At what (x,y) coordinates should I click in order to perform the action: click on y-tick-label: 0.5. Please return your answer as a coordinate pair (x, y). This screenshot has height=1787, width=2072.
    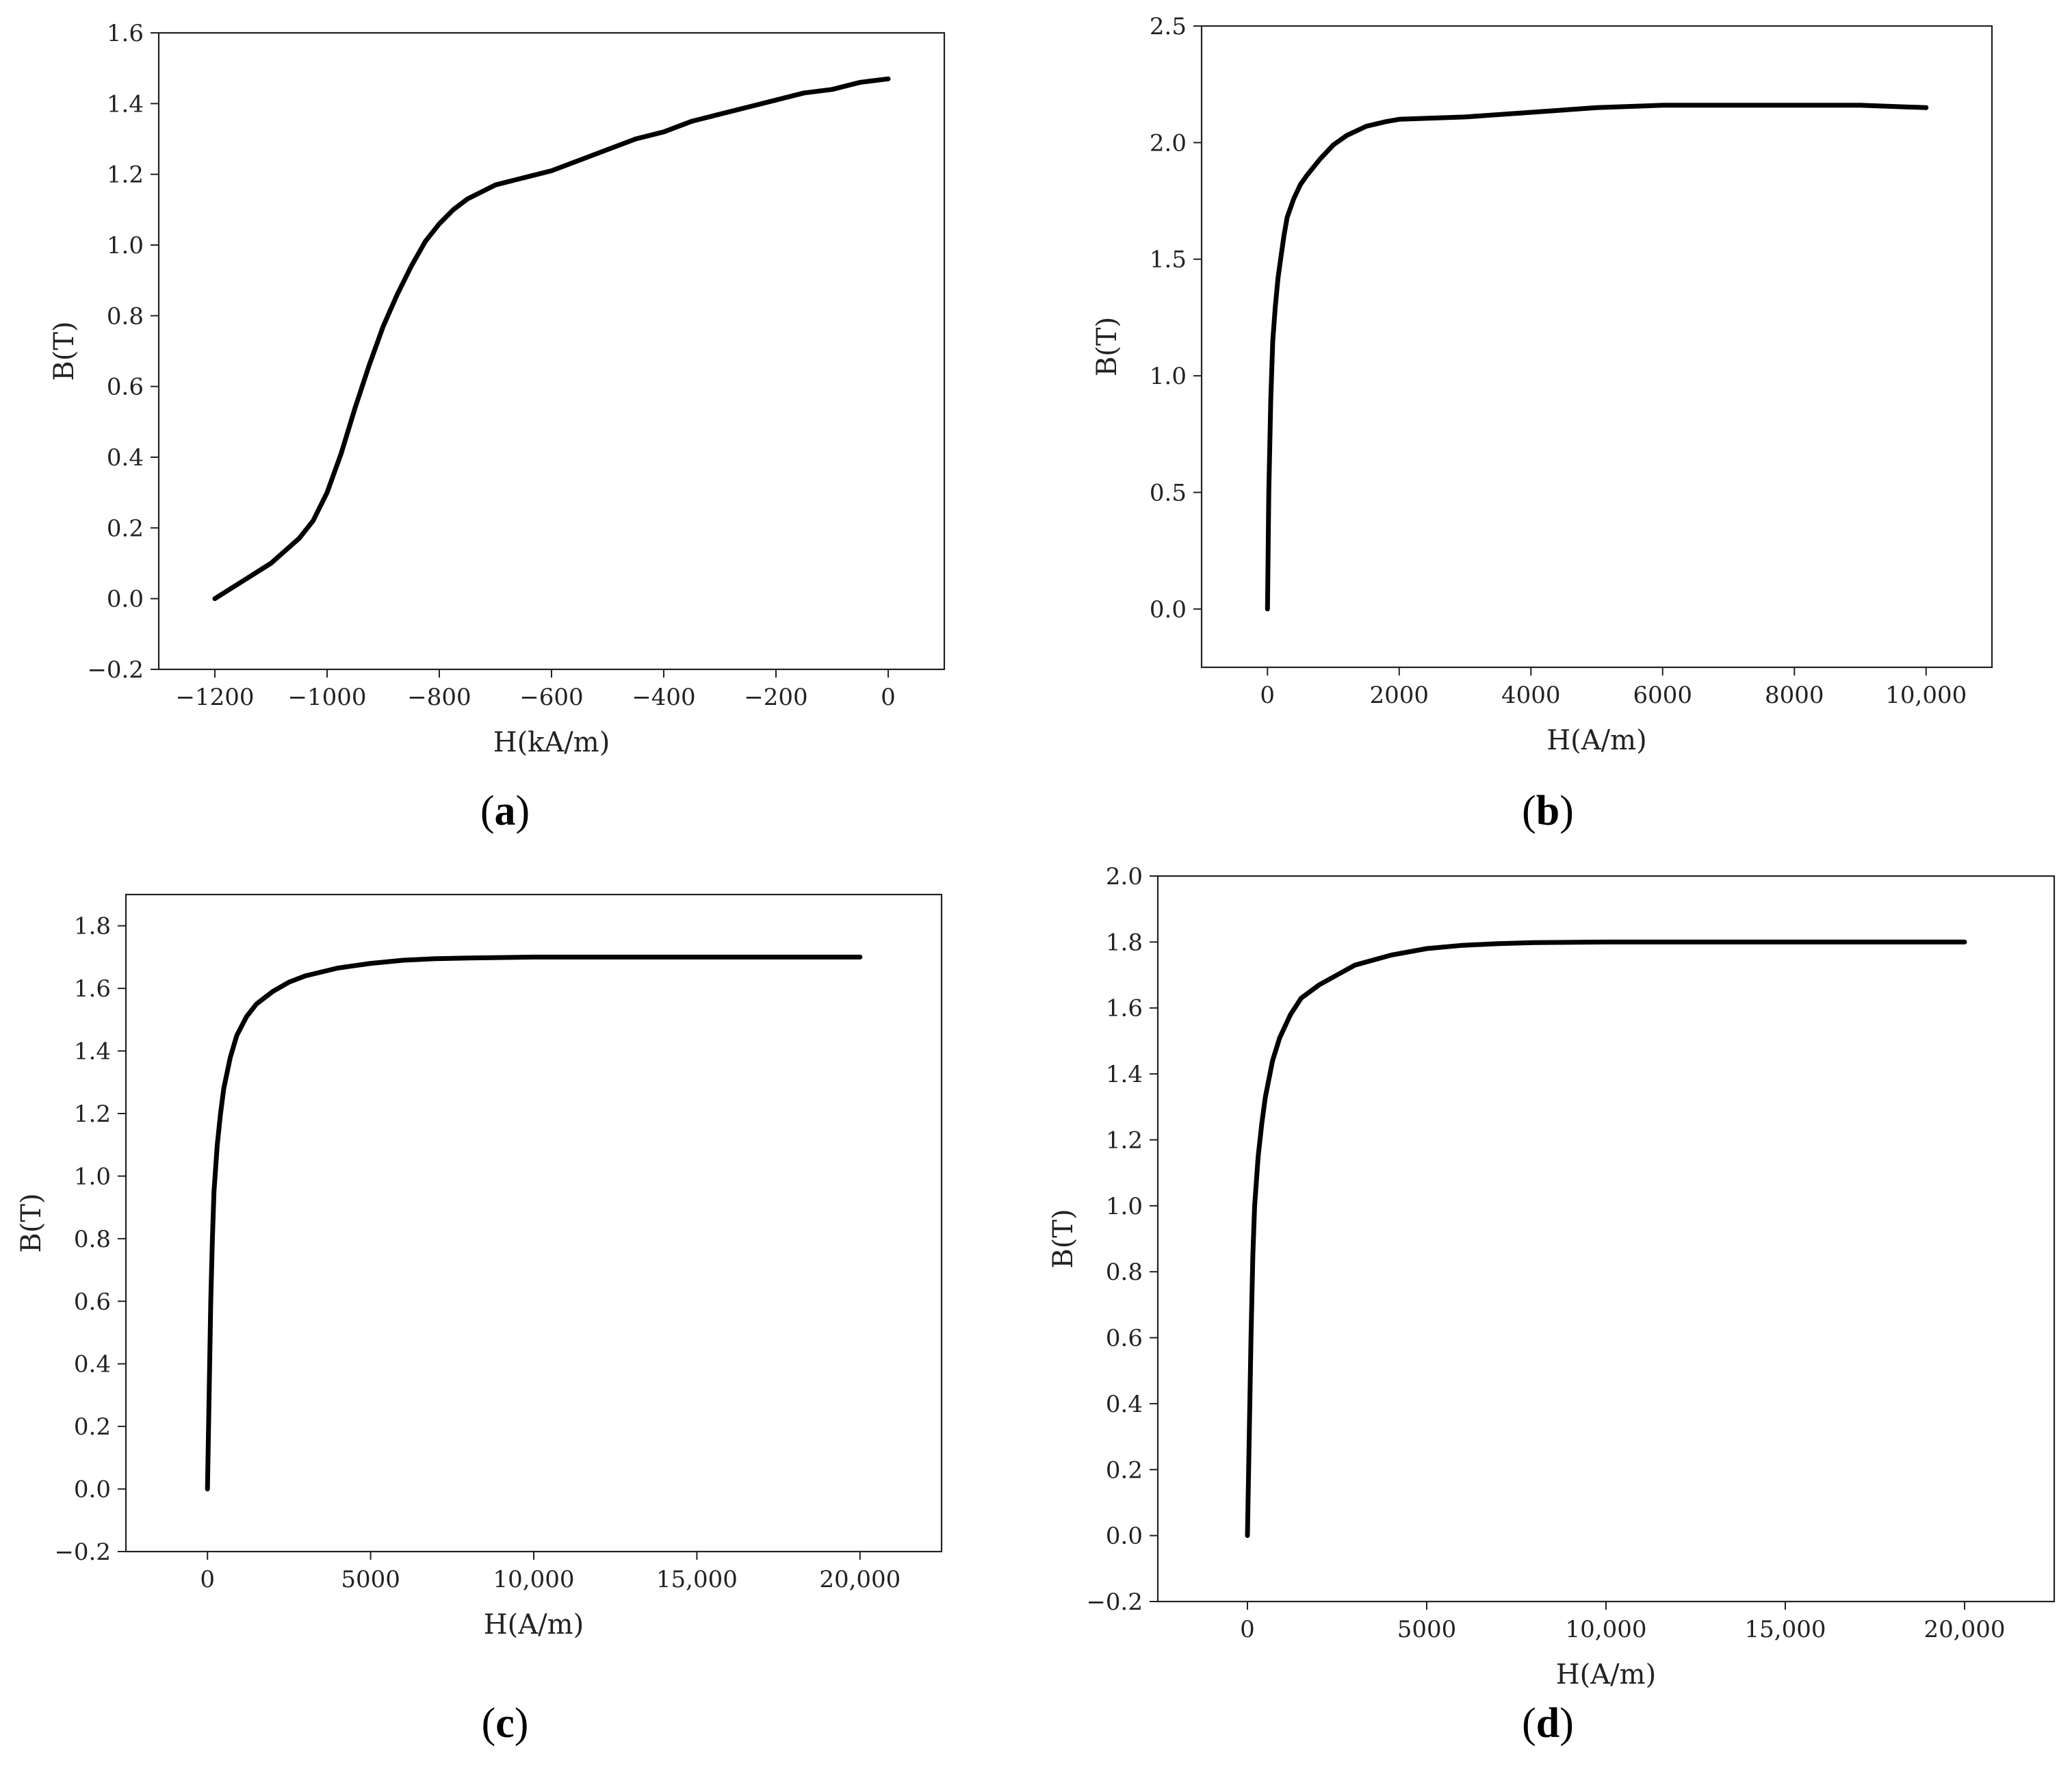
    Looking at the image, I should click on (1168, 492).